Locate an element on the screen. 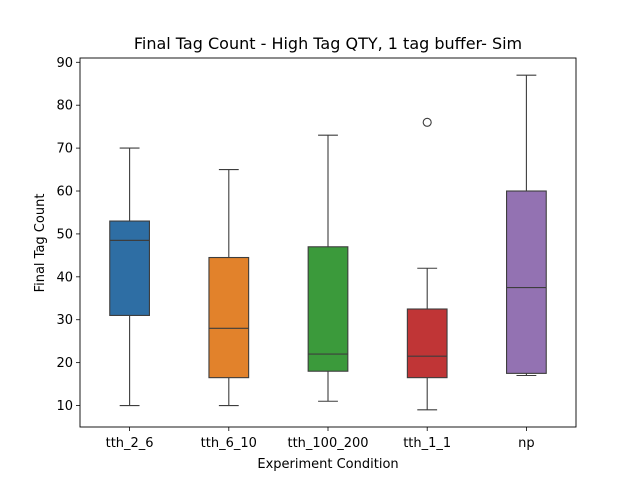  x-tick-label: tth_1_1 is located at coordinates (427, 443).